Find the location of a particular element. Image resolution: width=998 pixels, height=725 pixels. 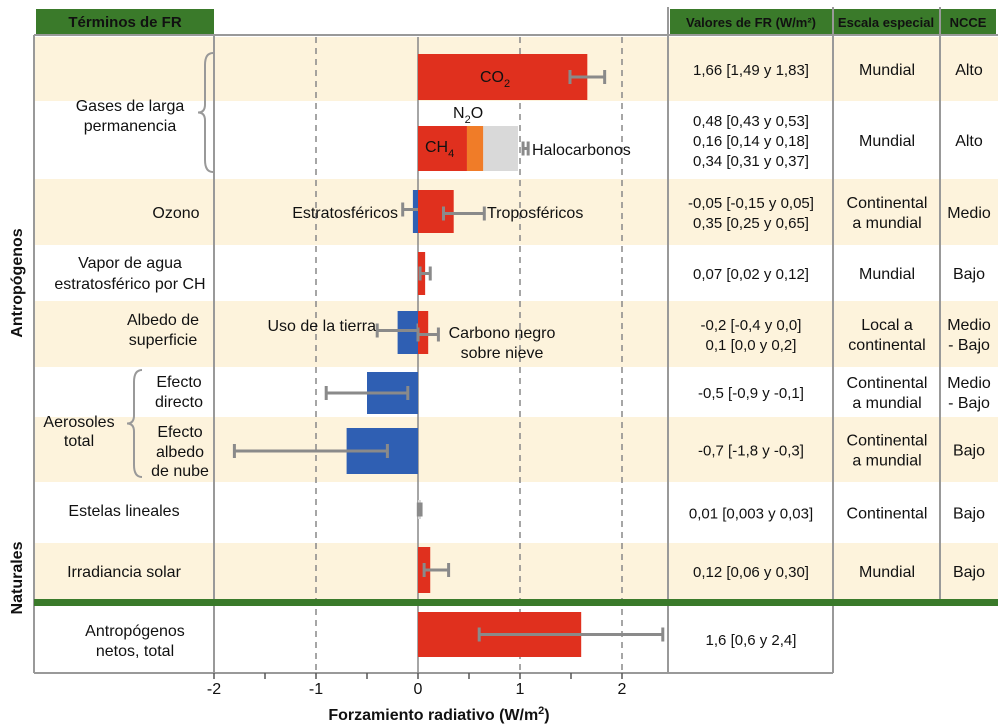

row-label: netos, total is located at coordinates (135, 651).